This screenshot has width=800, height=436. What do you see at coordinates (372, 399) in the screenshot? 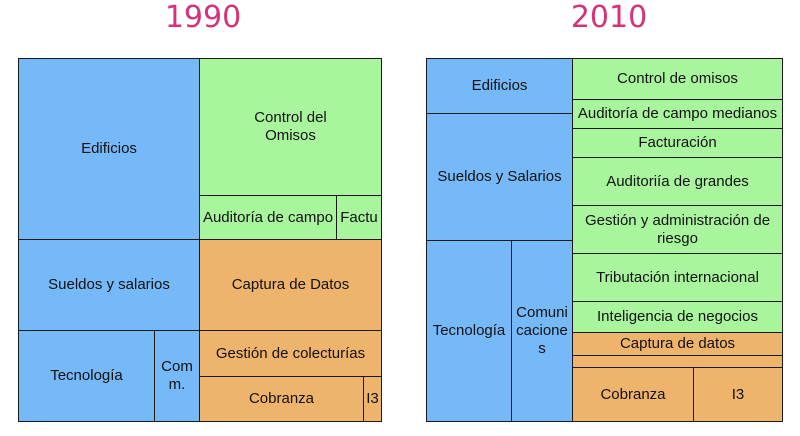
I see `cell-i3: I3` at bounding box center [372, 399].